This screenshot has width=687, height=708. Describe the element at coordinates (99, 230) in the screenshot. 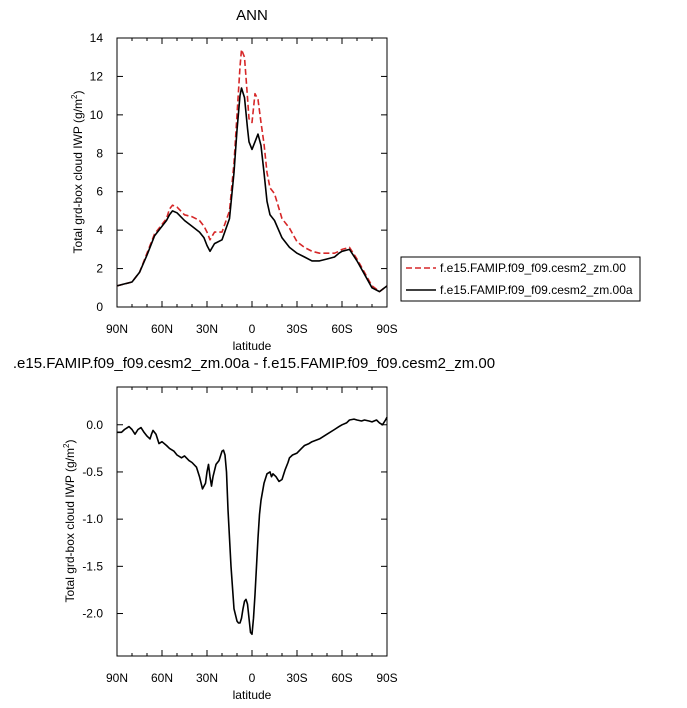

I see `chart-top-ytick-label: 4` at that location.